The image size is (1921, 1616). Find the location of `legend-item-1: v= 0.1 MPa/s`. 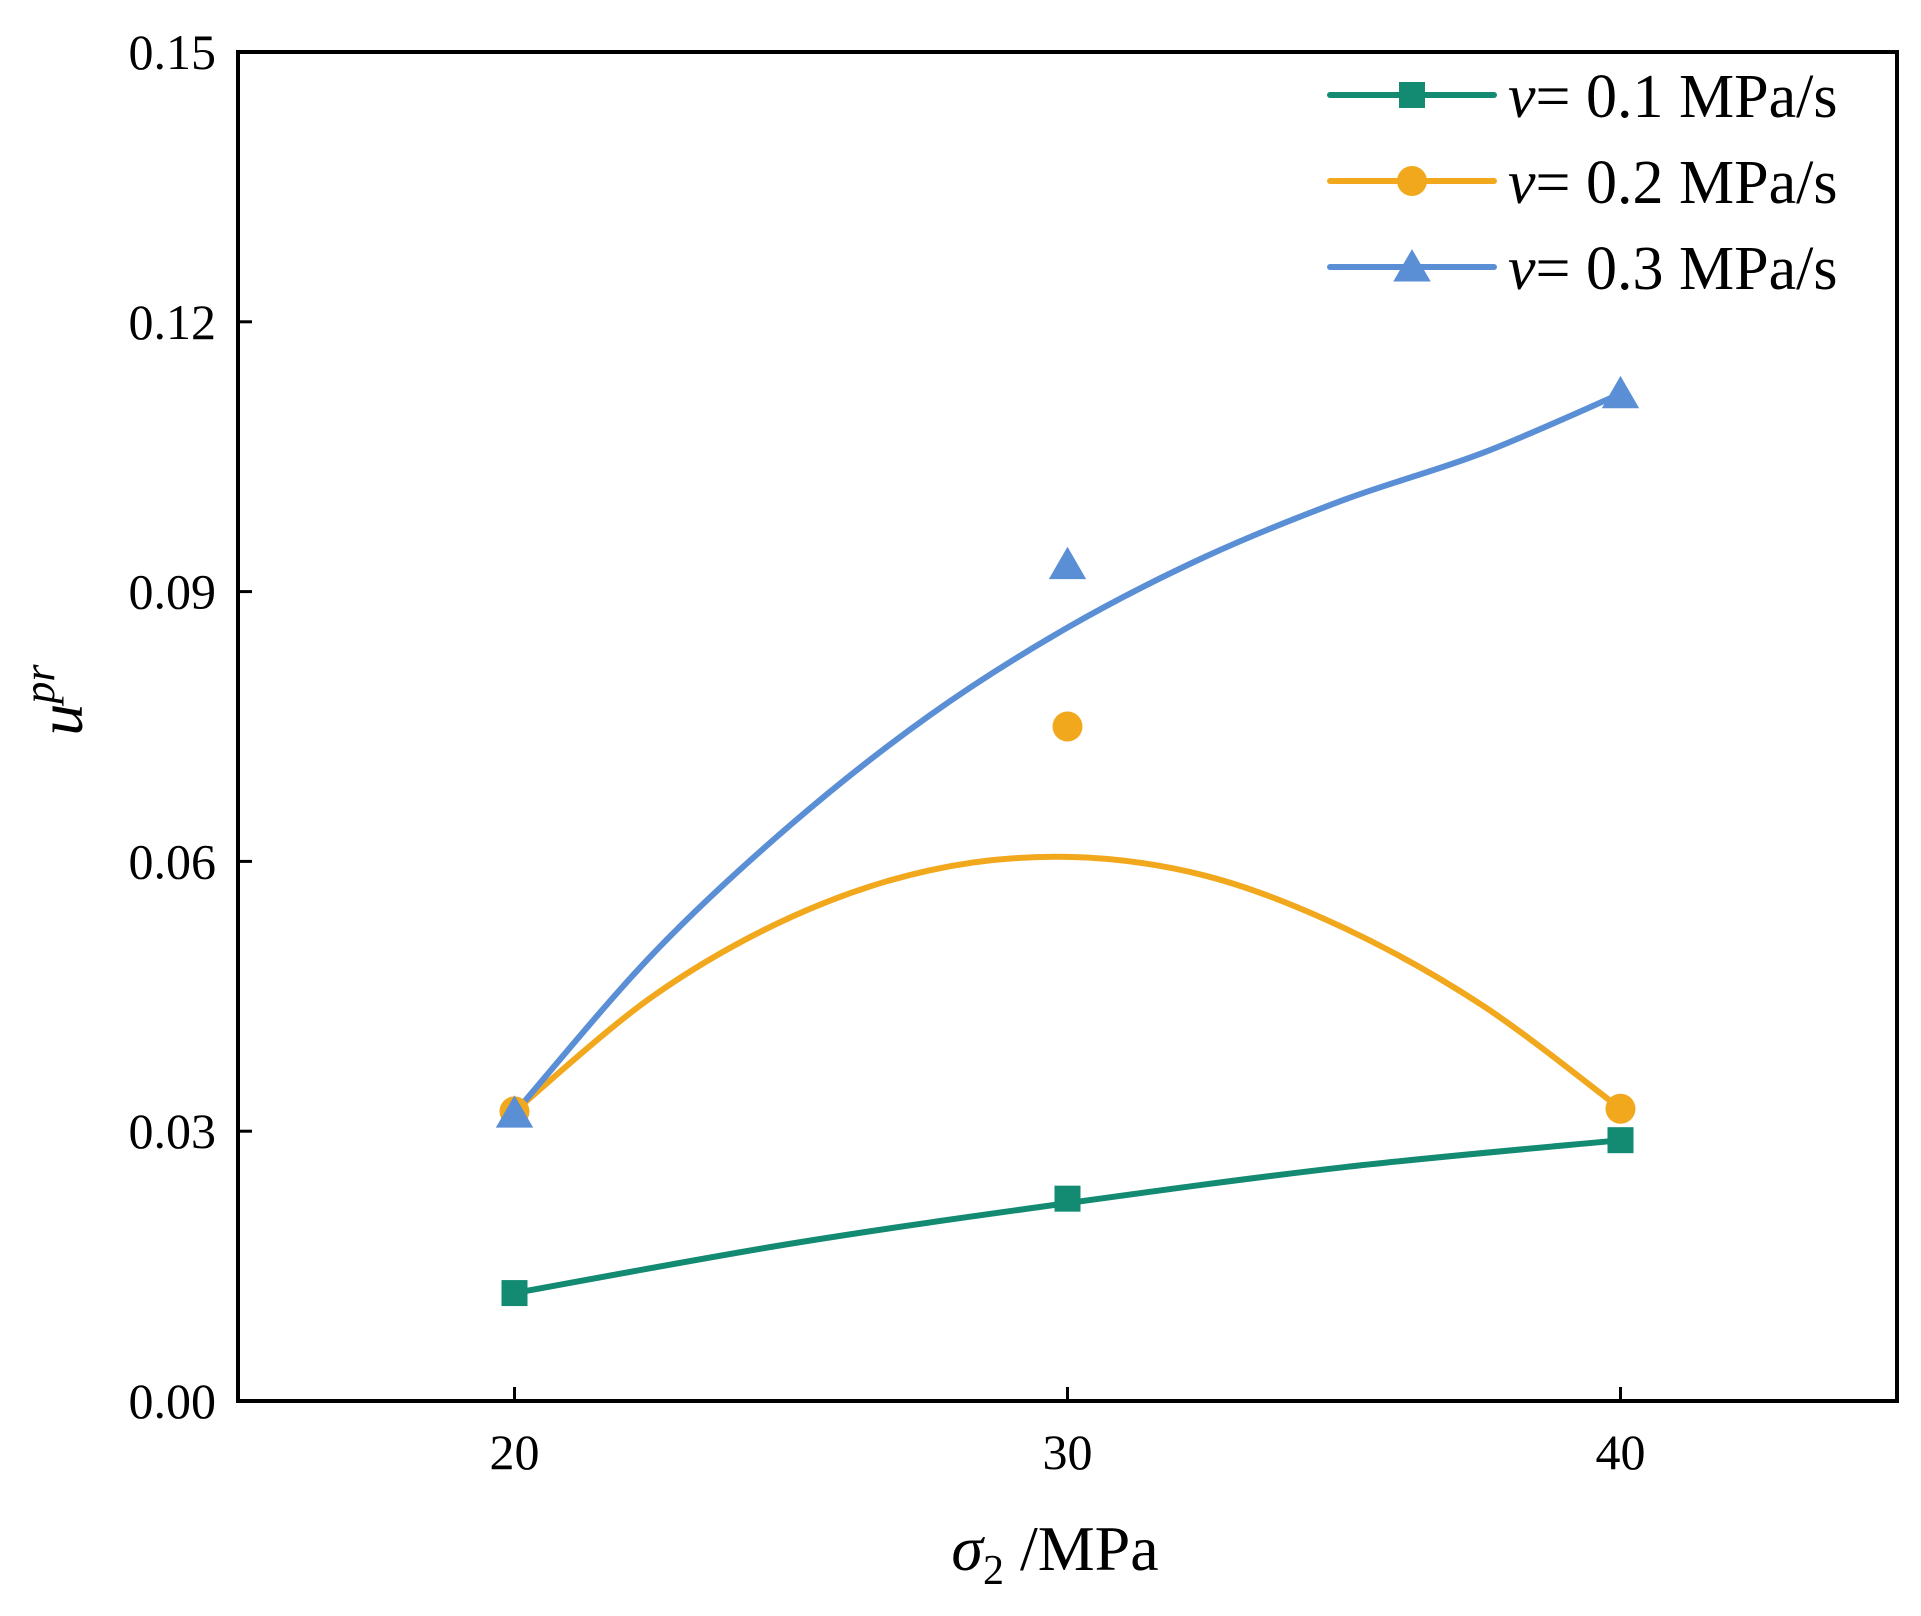

legend-item-1: v= 0.1 MPa/s is located at coordinates (1582, 97).